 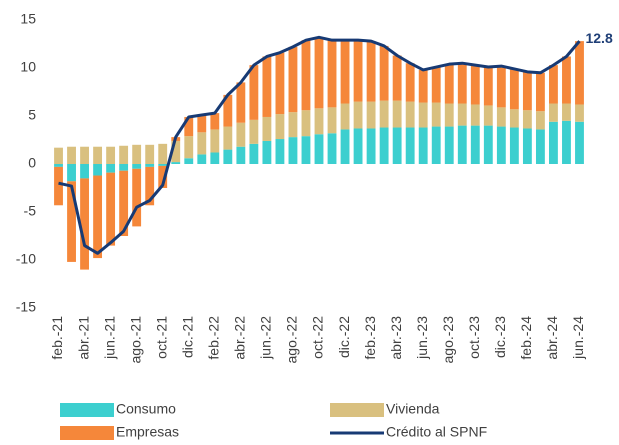 I want to click on x-tick-label: feb.-24, so click(x=526, y=338).